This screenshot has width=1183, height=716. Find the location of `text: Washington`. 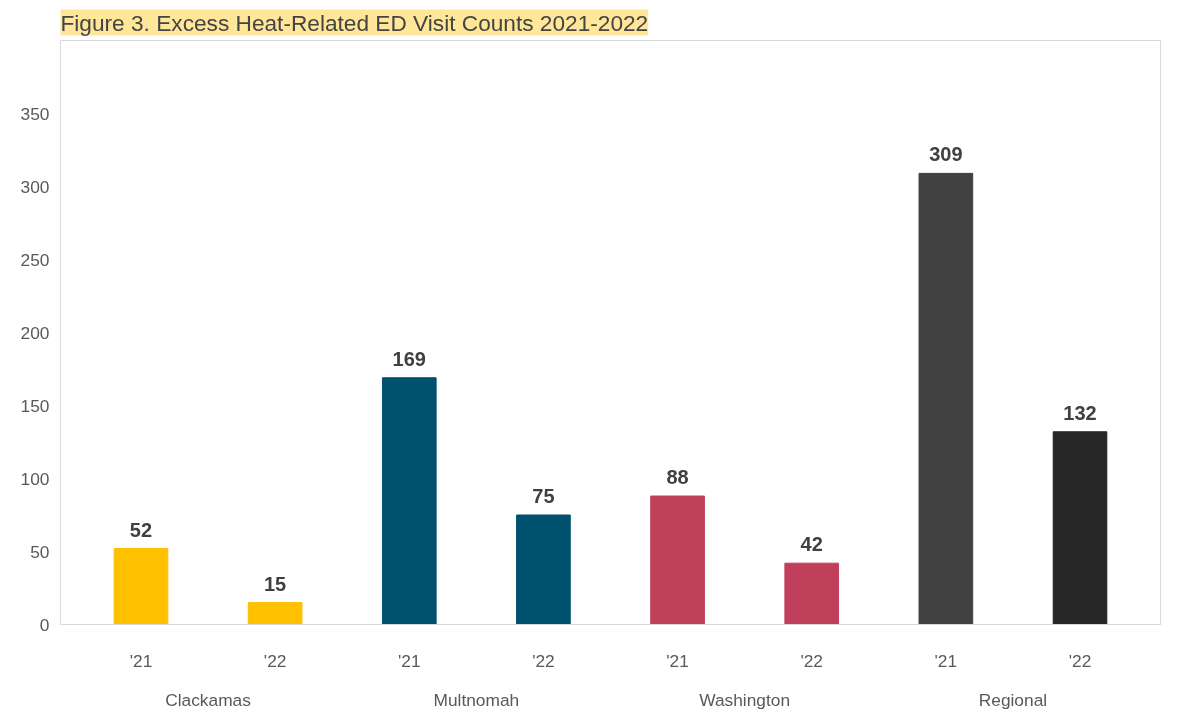

text: Washington is located at coordinates (745, 699).